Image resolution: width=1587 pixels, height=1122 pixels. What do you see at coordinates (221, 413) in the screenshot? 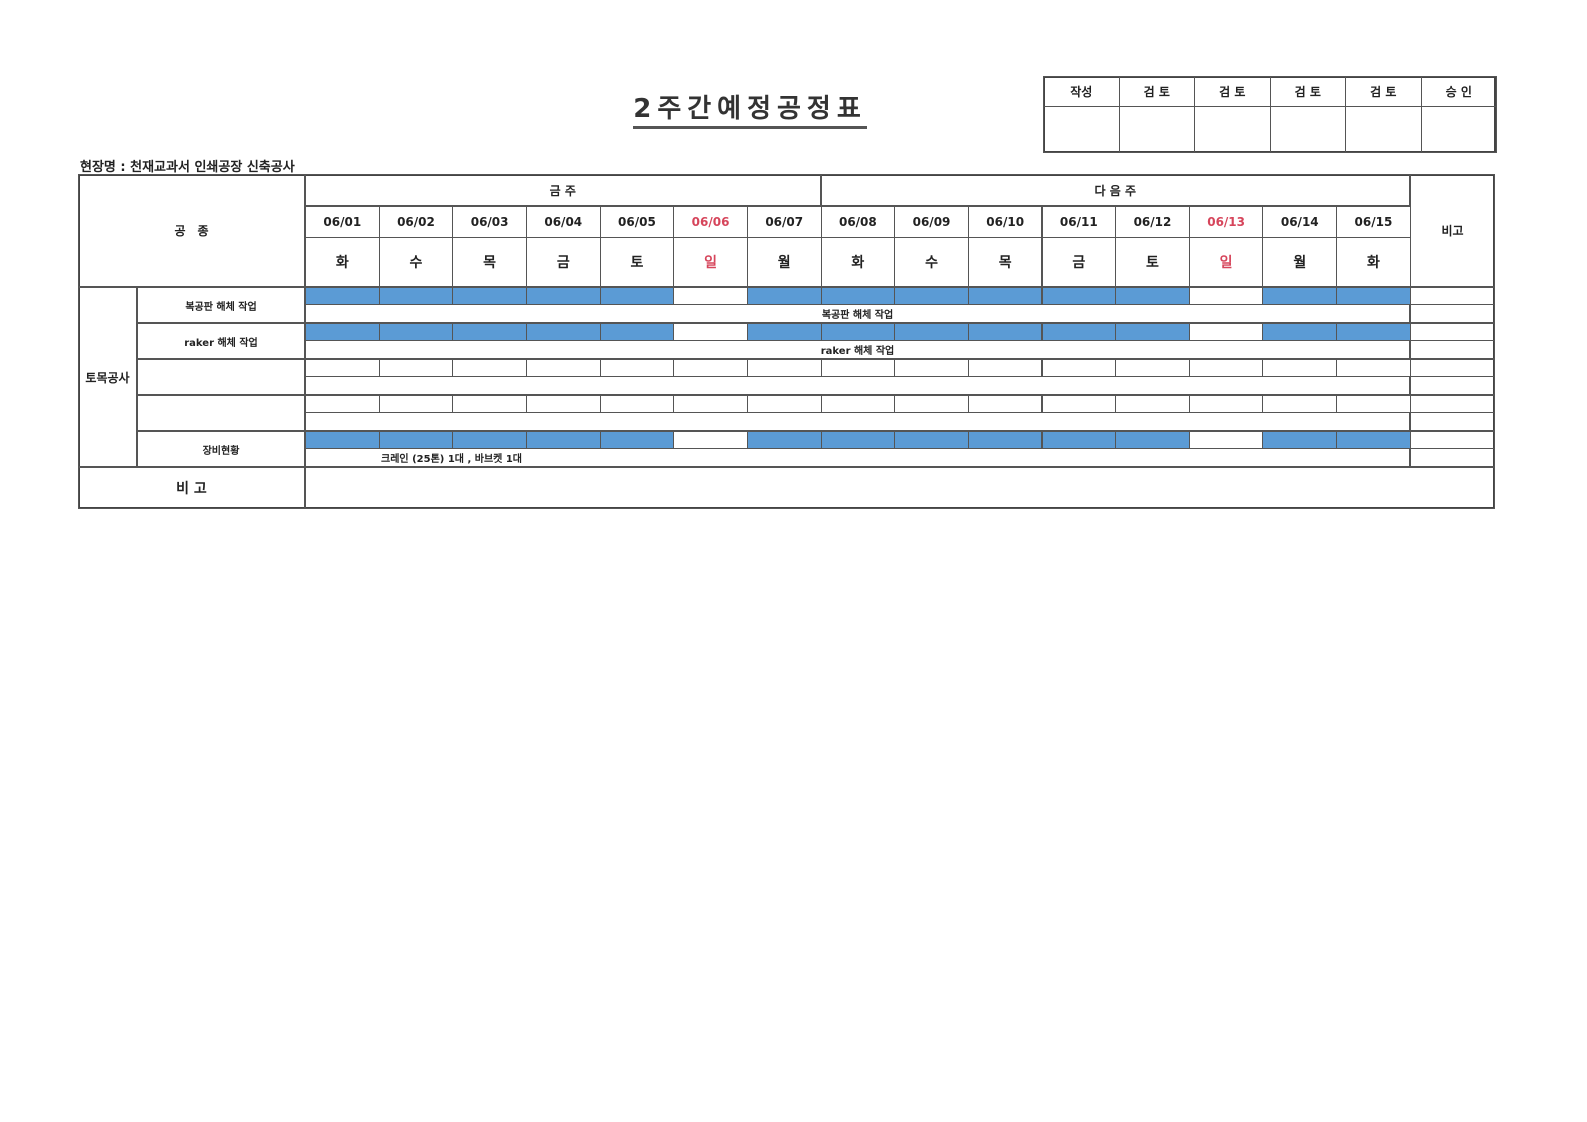
I see `task-label` at bounding box center [221, 413].